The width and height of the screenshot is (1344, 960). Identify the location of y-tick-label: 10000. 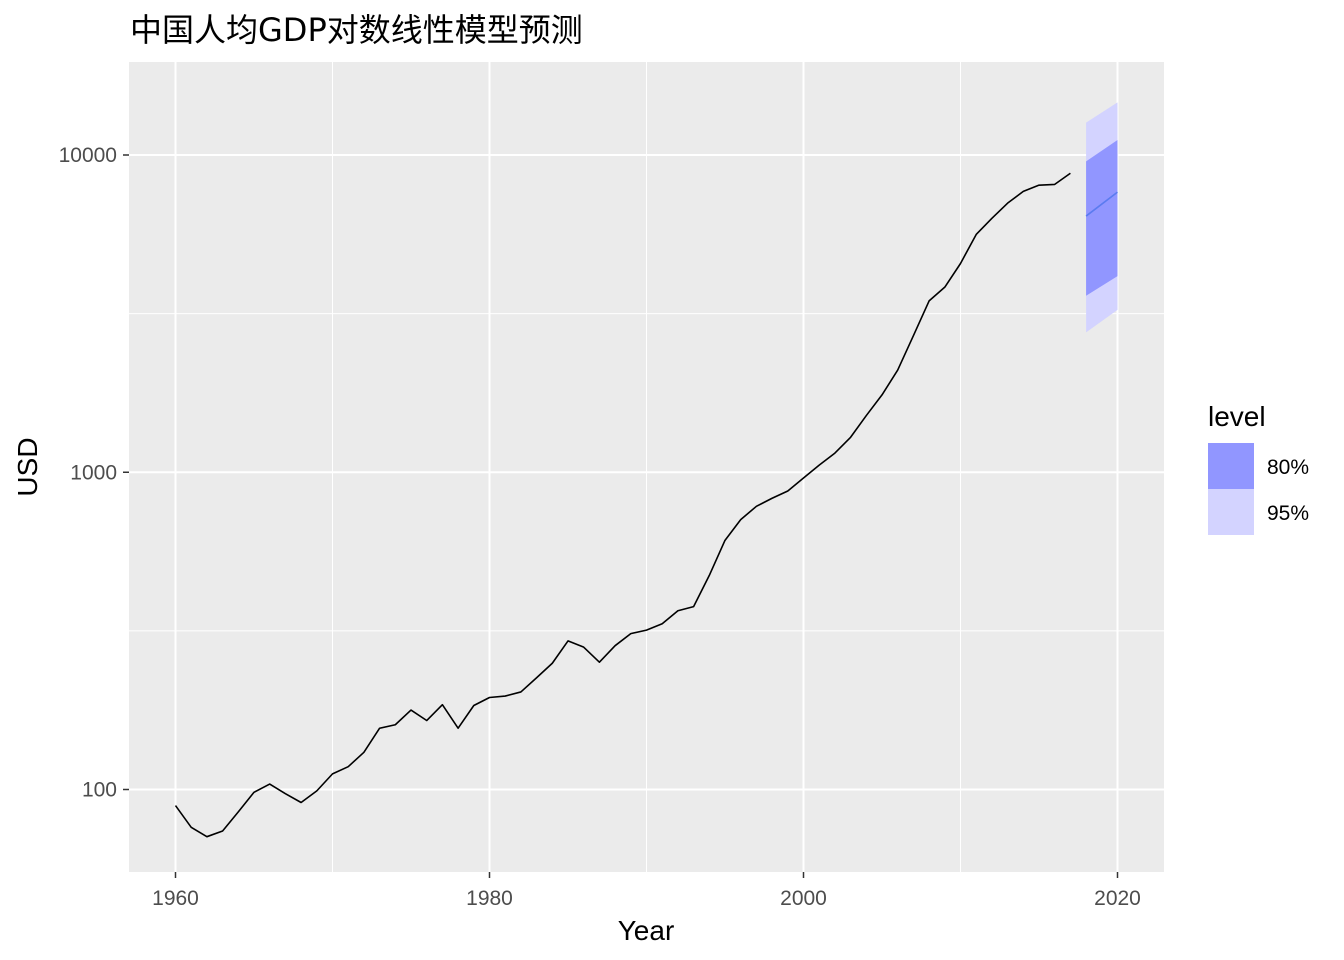
(88, 155).